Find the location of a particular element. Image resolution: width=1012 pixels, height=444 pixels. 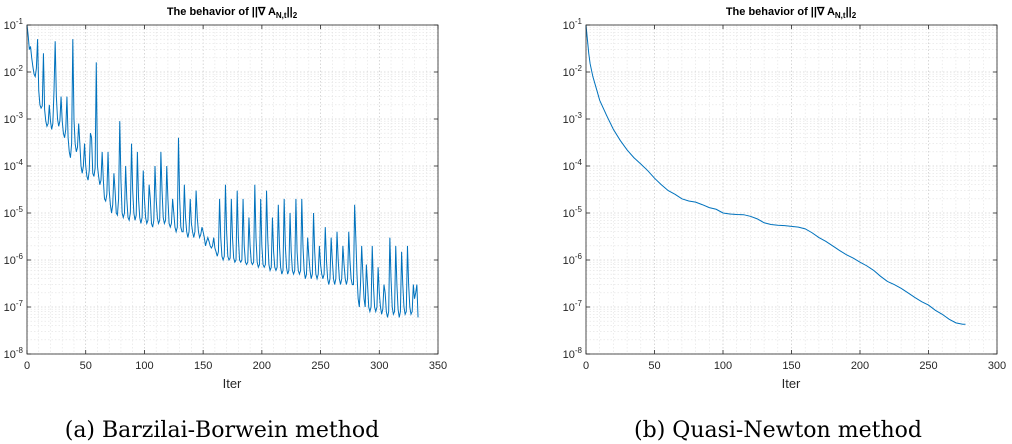

x-tick-label: 350 is located at coordinates (438, 366).